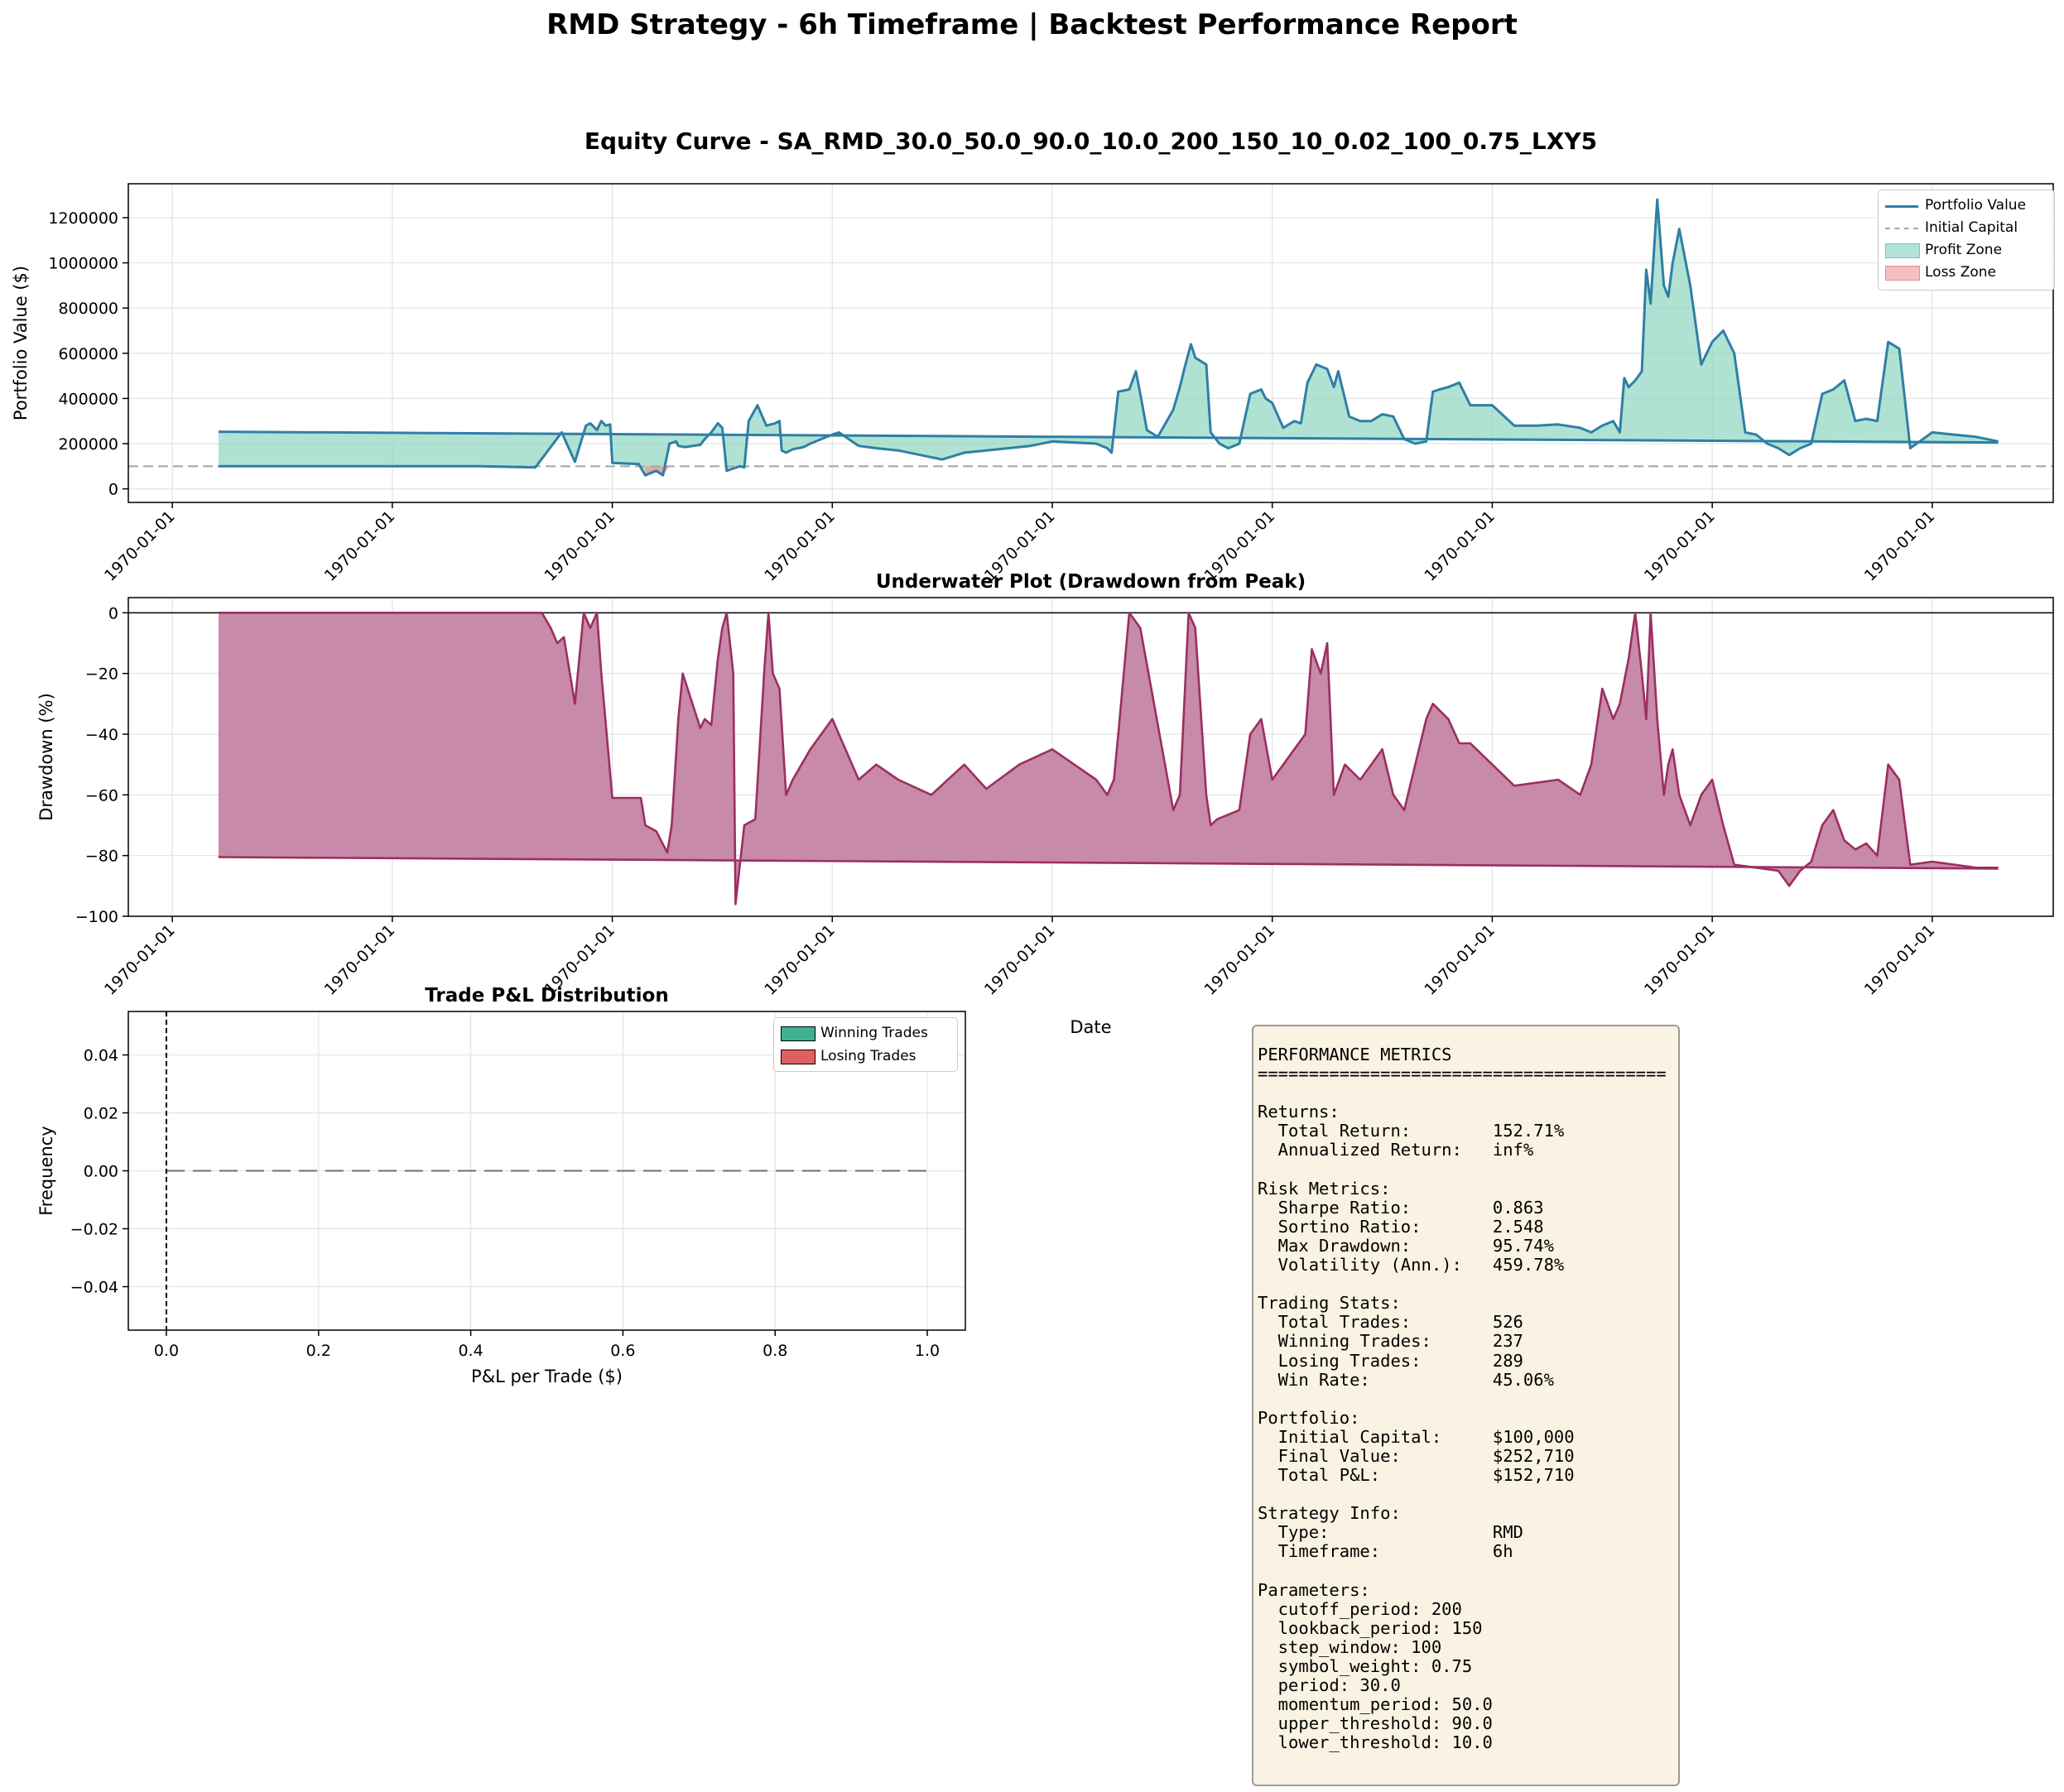  What do you see at coordinates (798, 1057) in the screenshot?
I see `legend-swatch-losing-trades` at bounding box center [798, 1057].